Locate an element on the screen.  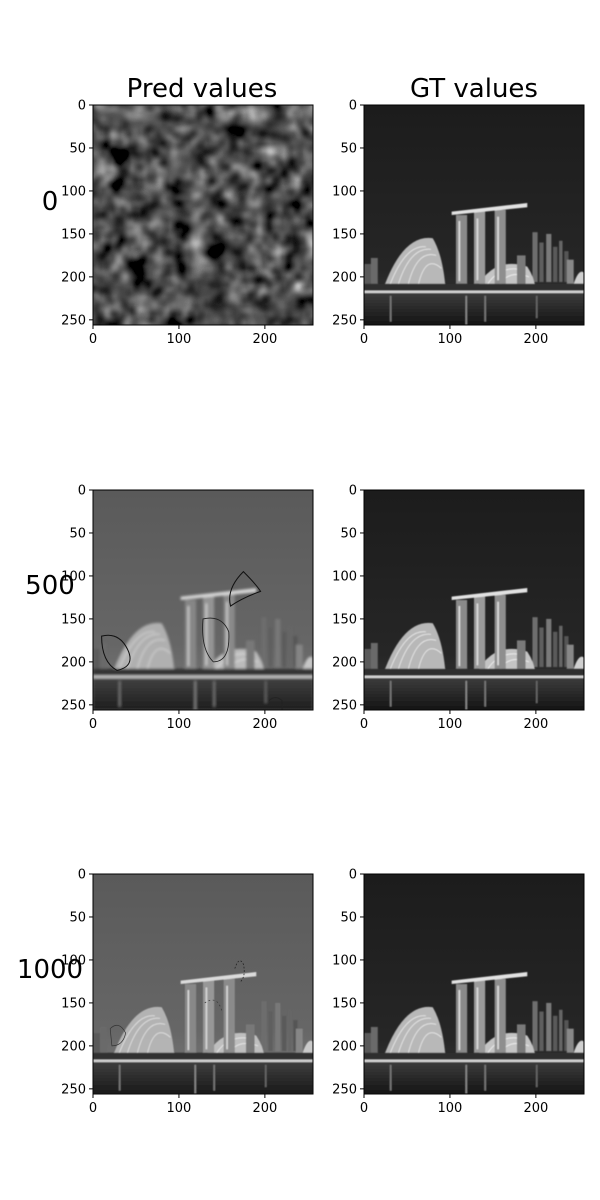
y-tick-label-r2c0-250: 250 is located at coordinates (73, 1089).